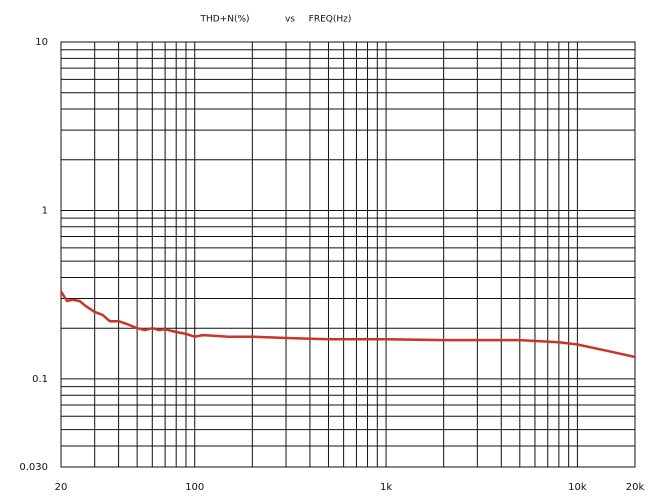 This screenshot has width=661, height=496. I want to click on x-tick-label: 1k, so click(386, 487).